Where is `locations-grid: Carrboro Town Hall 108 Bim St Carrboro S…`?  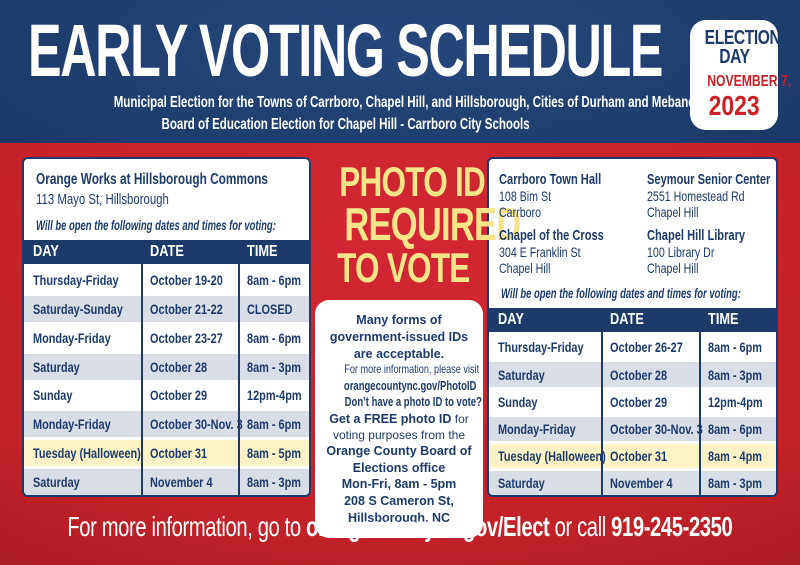 locations-grid: Carrboro Town Hall 108 Bim St Carrboro S… is located at coordinates (632, 217).